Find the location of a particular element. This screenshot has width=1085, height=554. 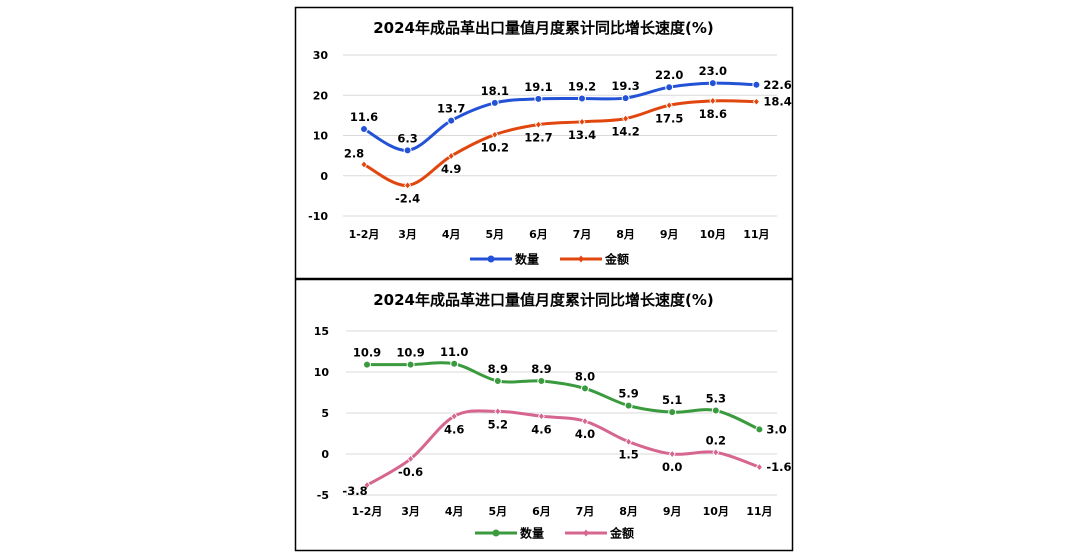

data-label: 12.7 is located at coordinates (538, 138).